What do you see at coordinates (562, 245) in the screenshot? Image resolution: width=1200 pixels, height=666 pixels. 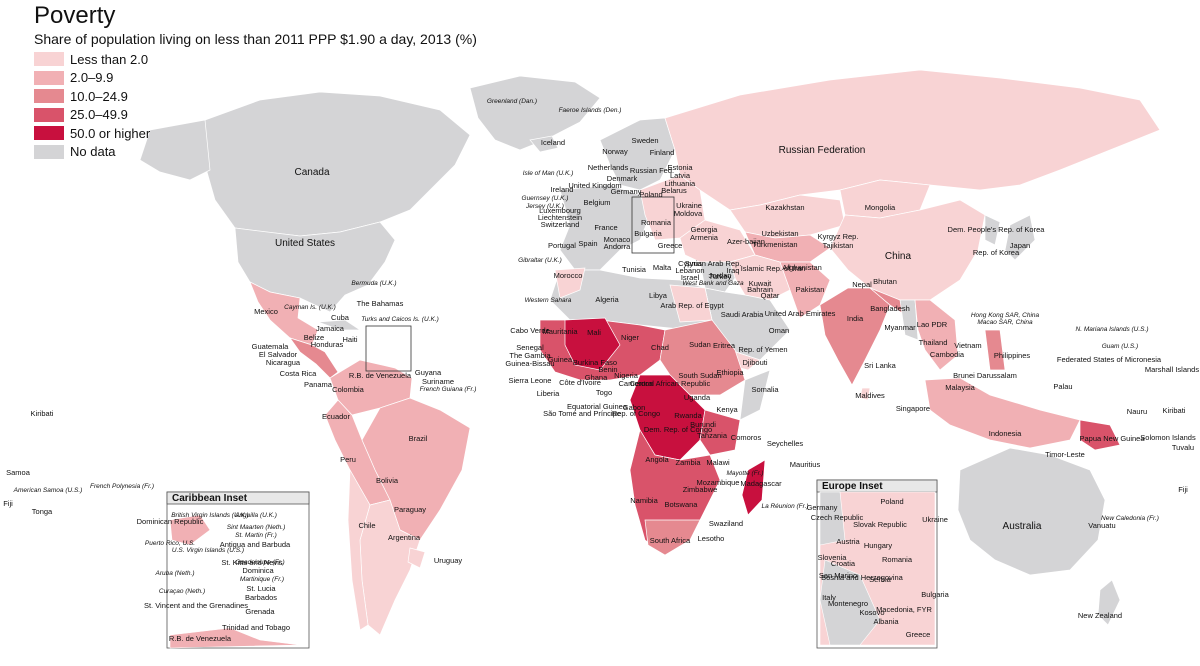 I see `country-label: Portugal` at bounding box center [562, 245].